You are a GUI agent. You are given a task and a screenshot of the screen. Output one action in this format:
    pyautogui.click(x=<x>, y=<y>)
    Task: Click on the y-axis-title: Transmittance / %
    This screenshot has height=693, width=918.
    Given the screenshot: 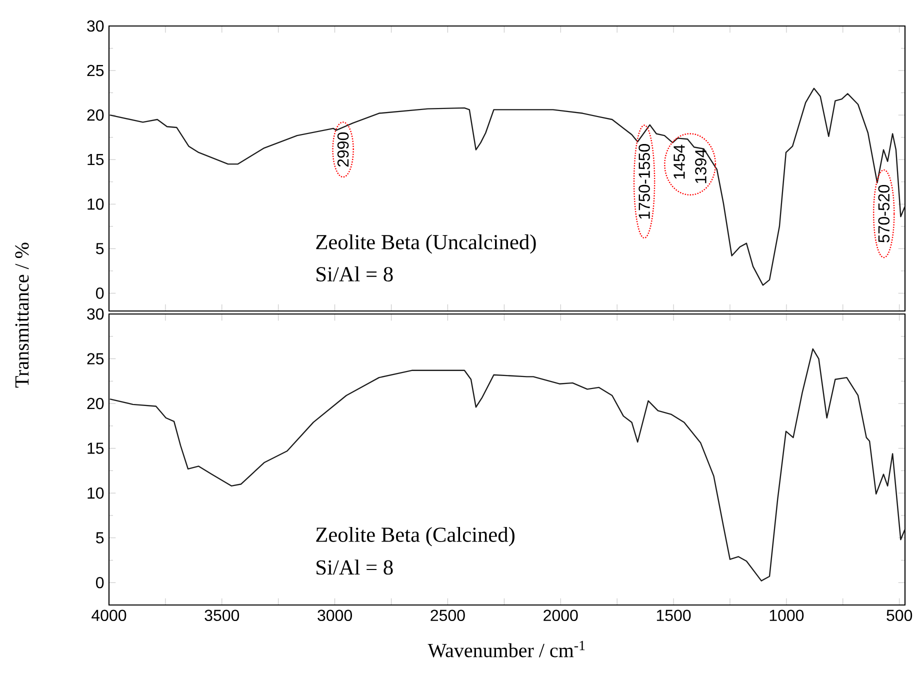 What is the action you would take?
    pyautogui.click(x=22, y=315)
    